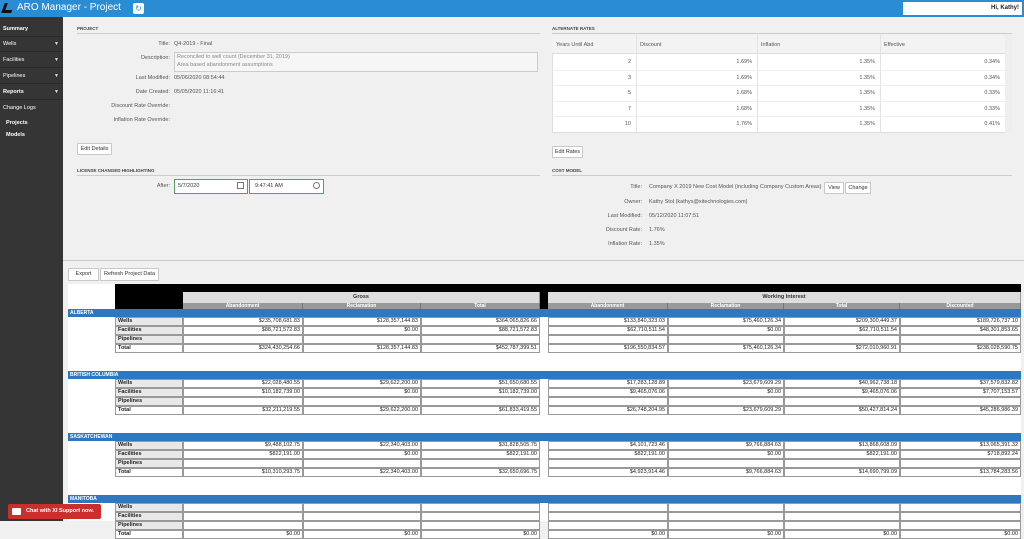 This screenshot has width=1024, height=539. Describe the element at coordinates (960, 321) in the screenshot. I see `value-cell: $189,726,737.10` at that location.